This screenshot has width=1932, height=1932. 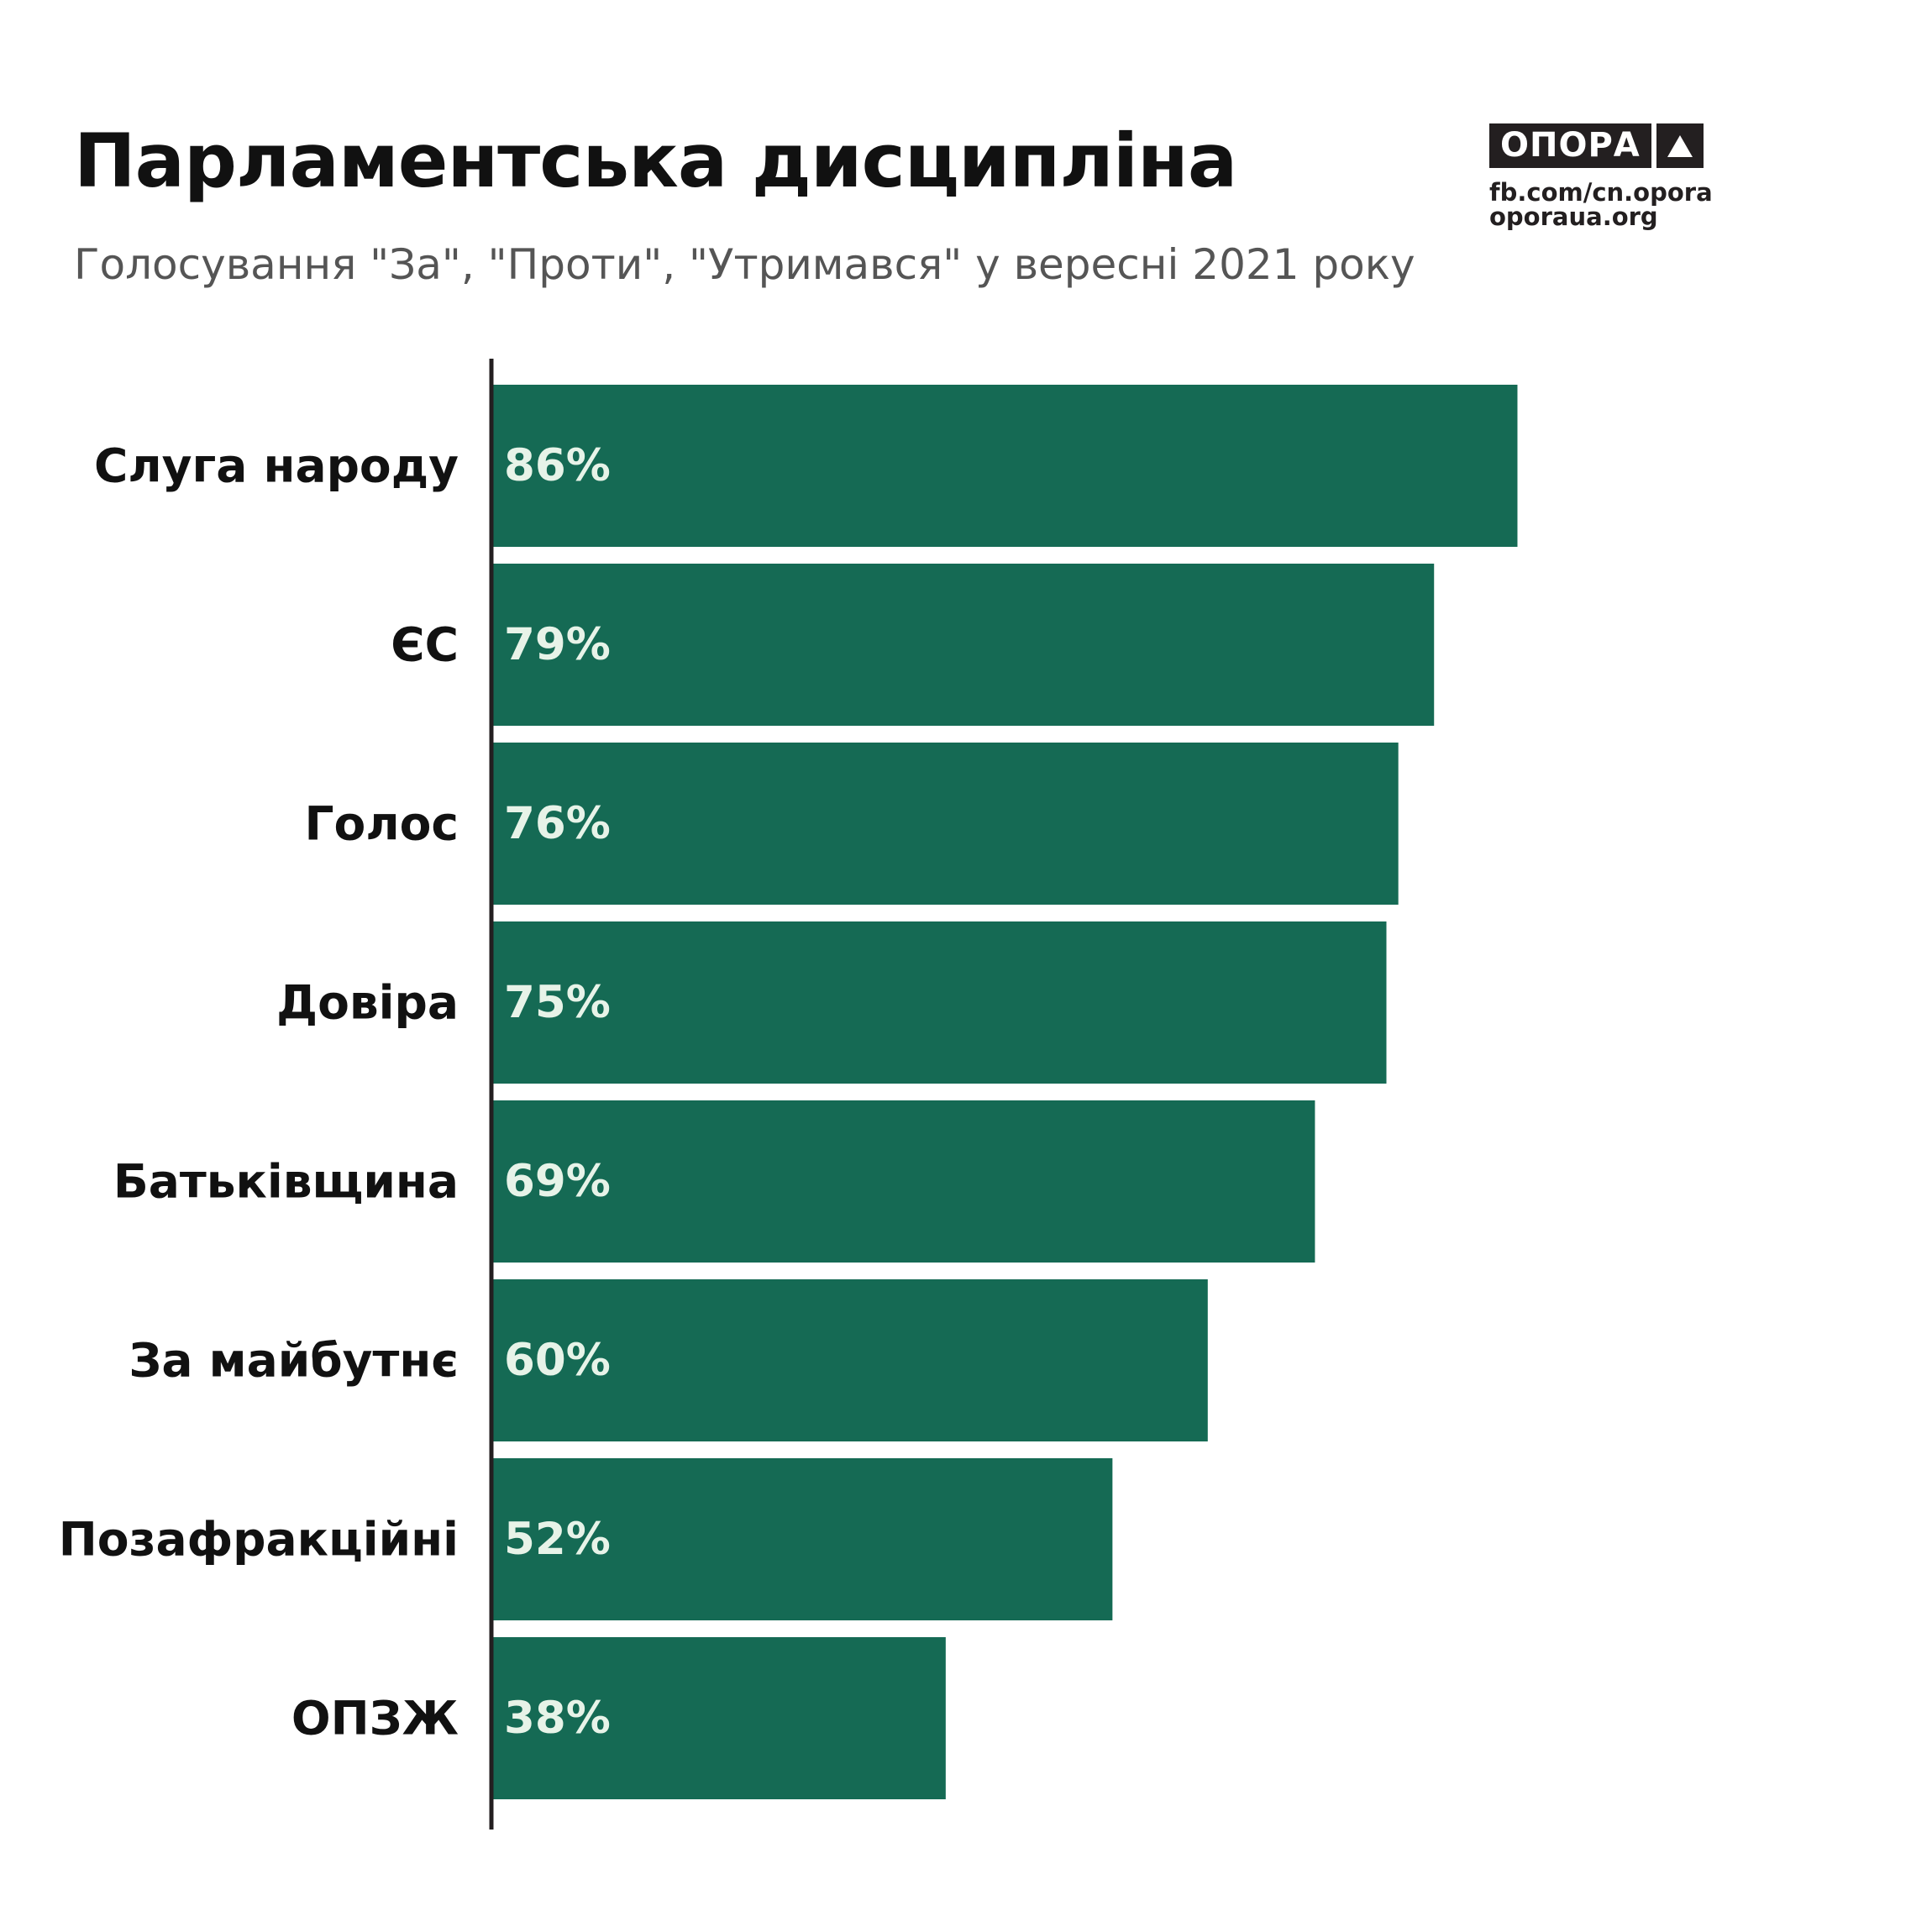 What do you see at coordinates (259, 1540) in the screenshot?
I see `category-label-7: Позафракційні` at bounding box center [259, 1540].